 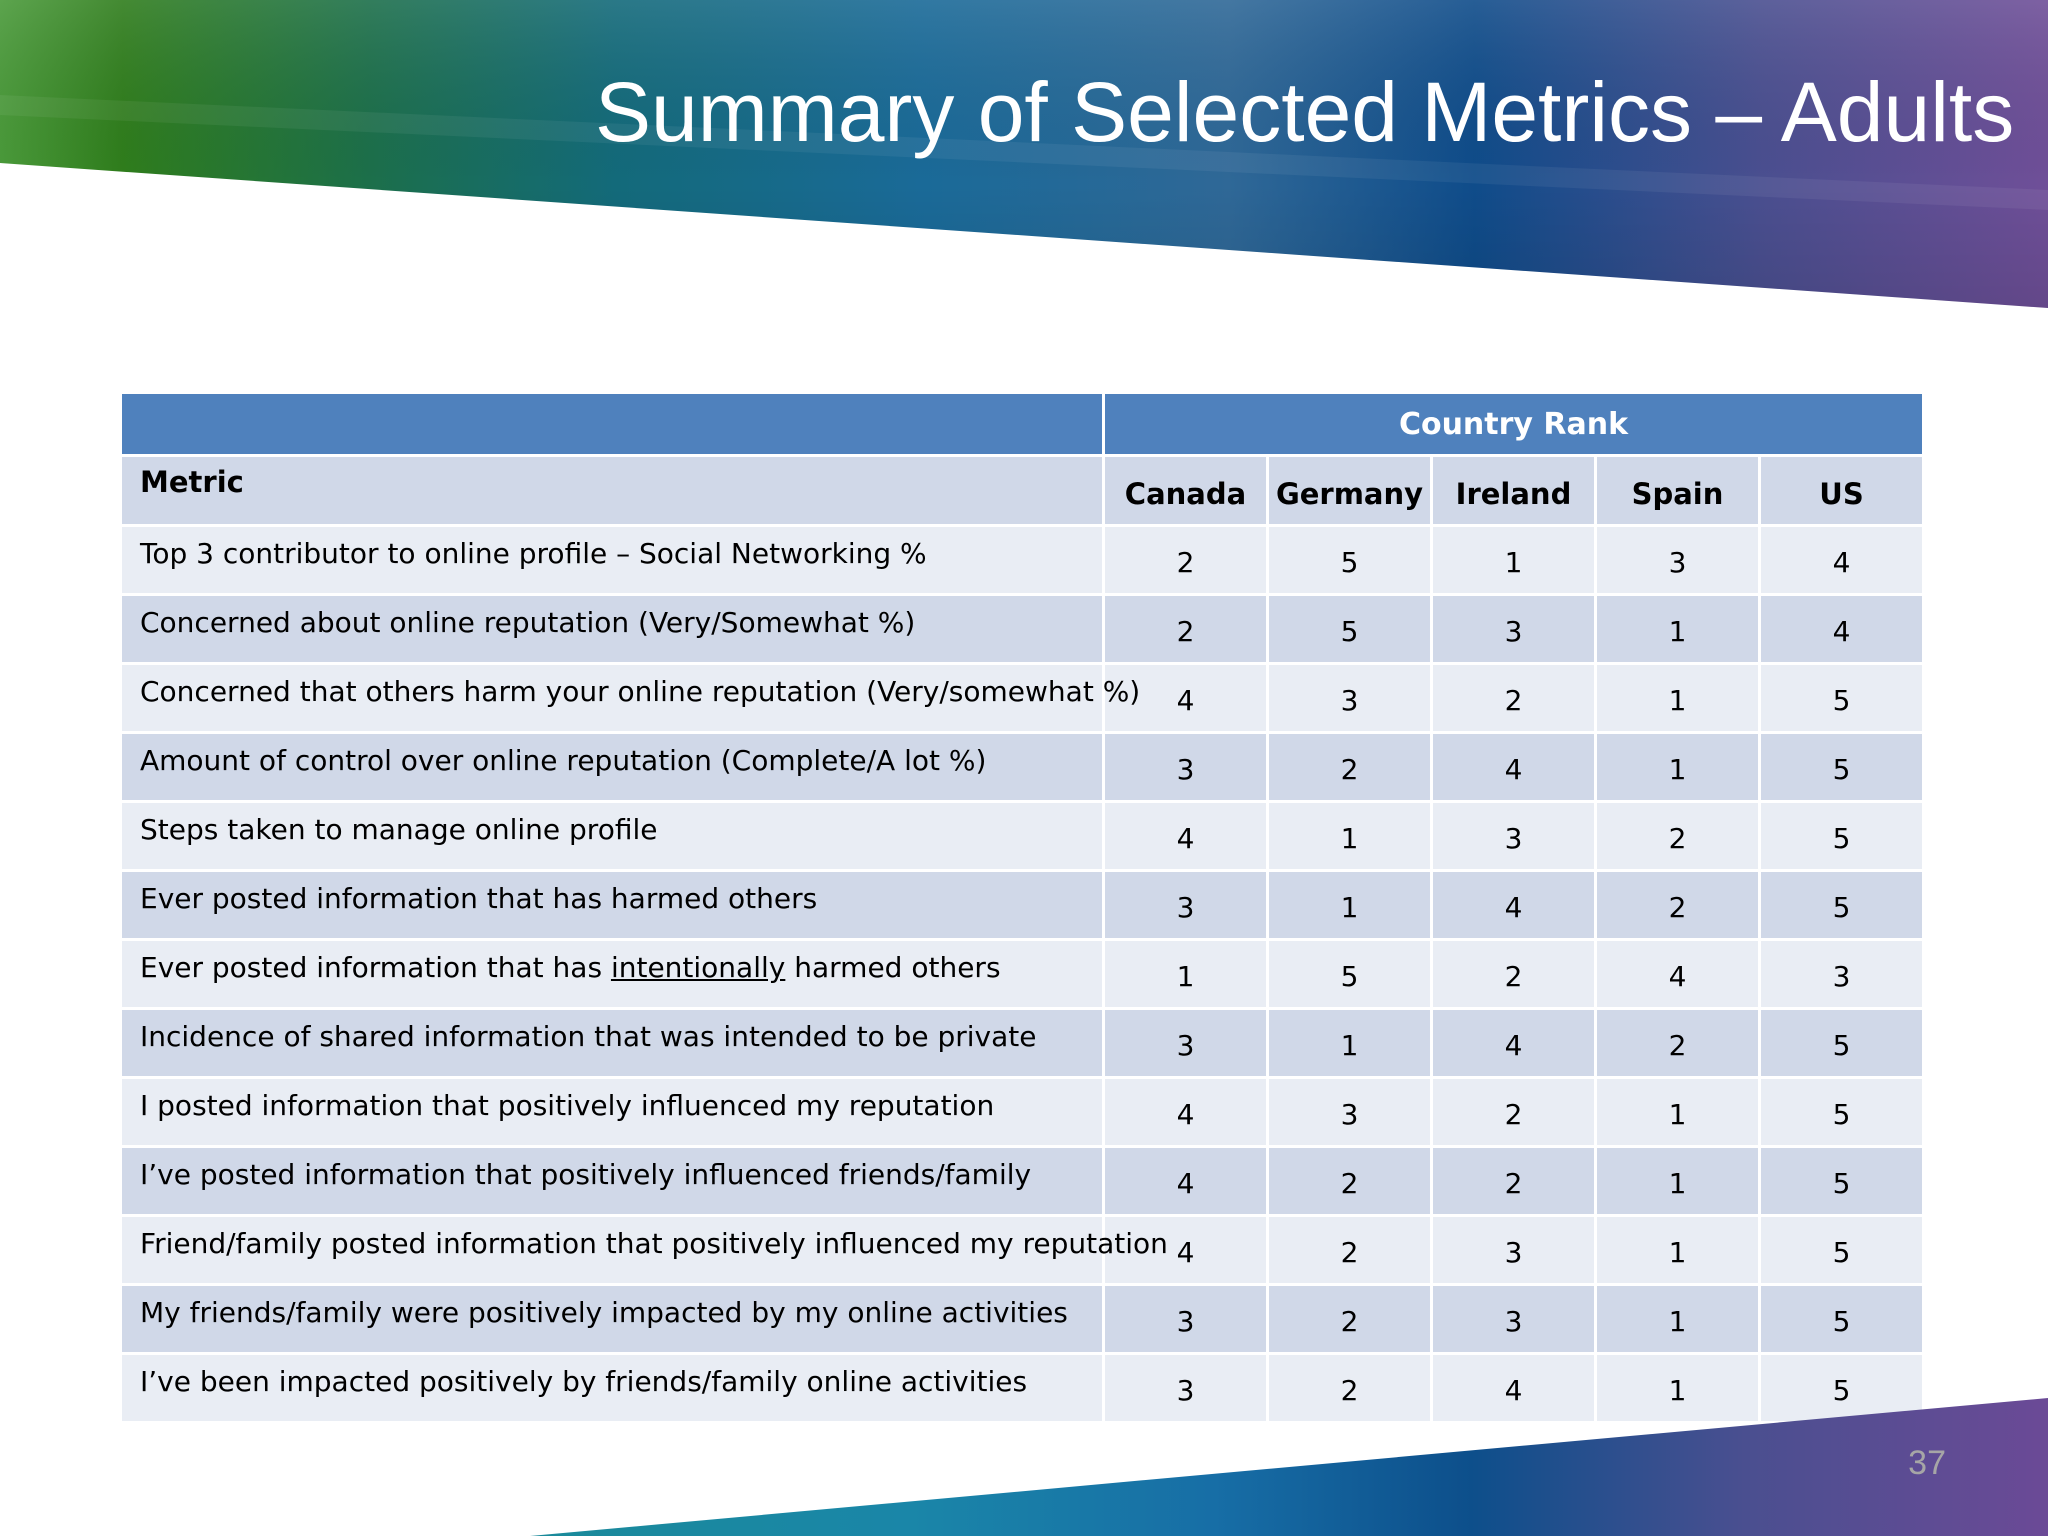 I want to click on metric-label-emphasis: intentionally, so click(x=698, y=967).